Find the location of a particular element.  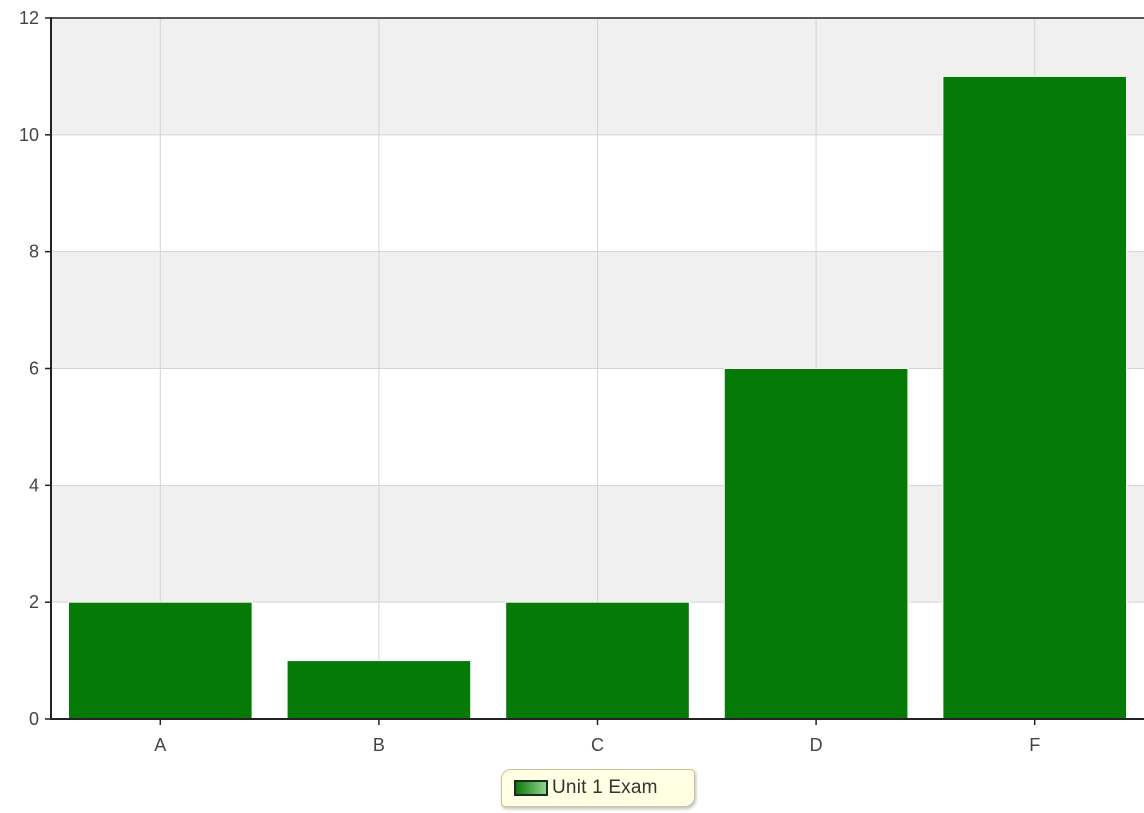

y-tick-label: 2 is located at coordinates (34, 602).